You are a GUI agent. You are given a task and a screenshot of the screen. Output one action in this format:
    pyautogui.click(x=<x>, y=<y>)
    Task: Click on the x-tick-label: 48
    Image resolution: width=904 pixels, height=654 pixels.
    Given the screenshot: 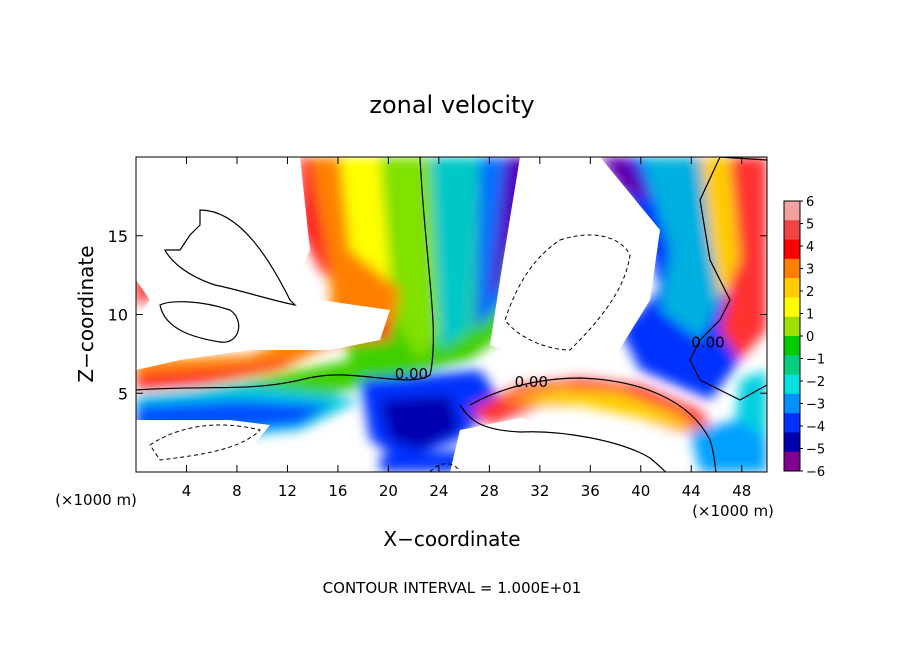 What is the action you would take?
    pyautogui.click(x=741, y=491)
    